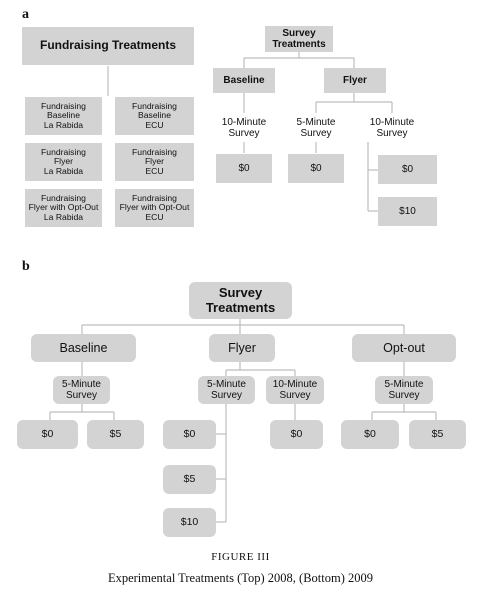 The width and height of the screenshot is (481, 598). I want to click on a-flyer10-payment-0: $0, so click(407, 169).